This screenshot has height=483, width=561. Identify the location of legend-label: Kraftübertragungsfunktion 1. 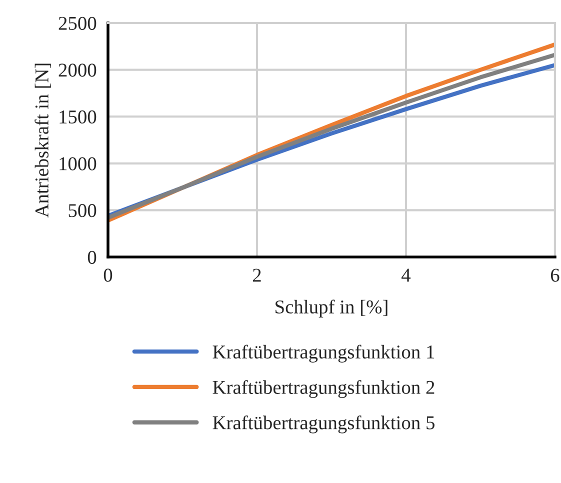
(323, 353).